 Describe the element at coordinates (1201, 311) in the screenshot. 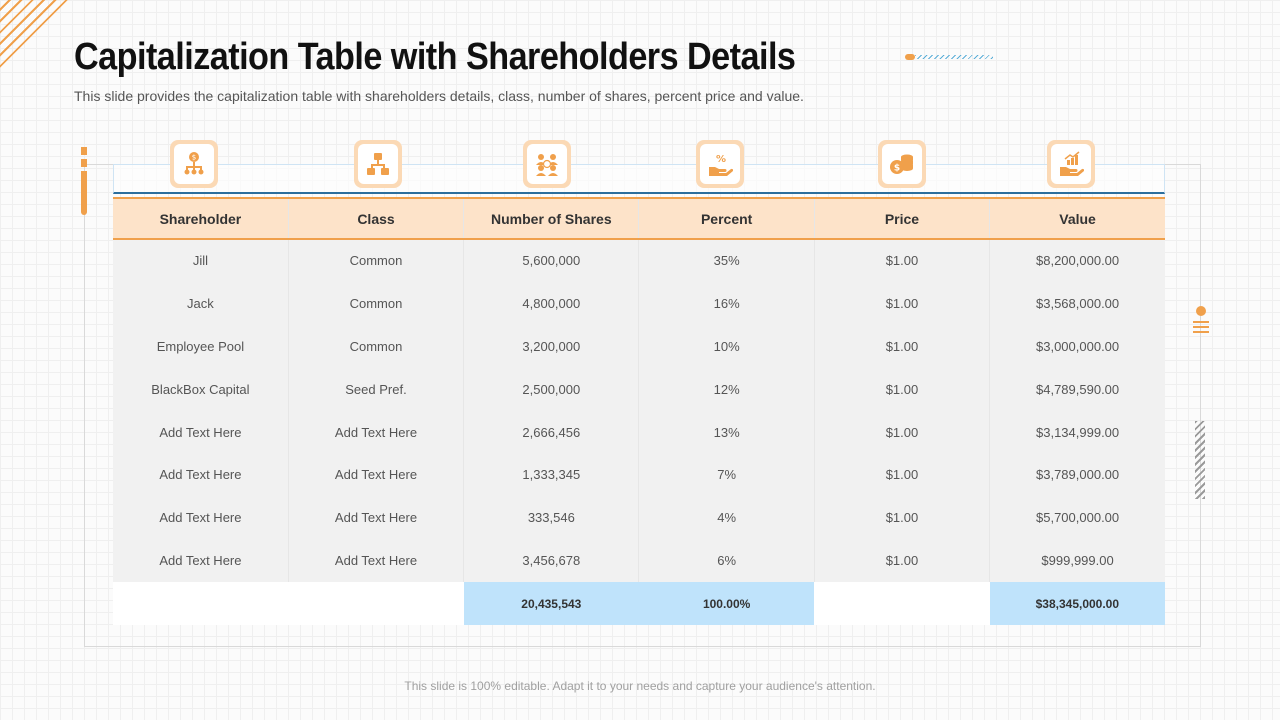

I see `right-dot-decoration` at that location.